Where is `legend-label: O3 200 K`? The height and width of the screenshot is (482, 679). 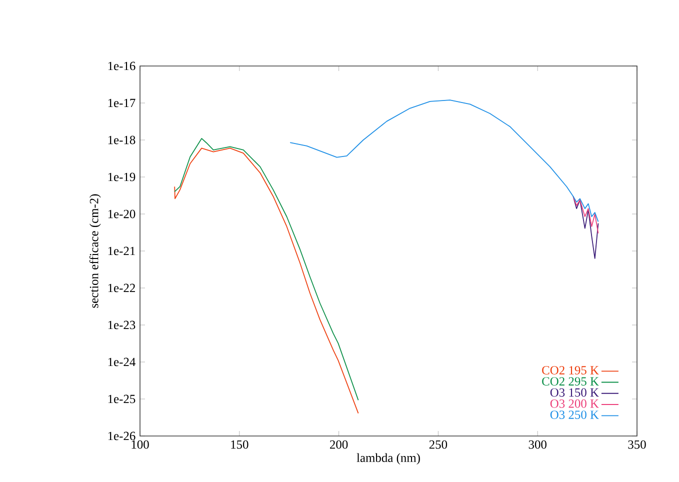 legend-label: O3 200 K is located at coordinates (574, 403).